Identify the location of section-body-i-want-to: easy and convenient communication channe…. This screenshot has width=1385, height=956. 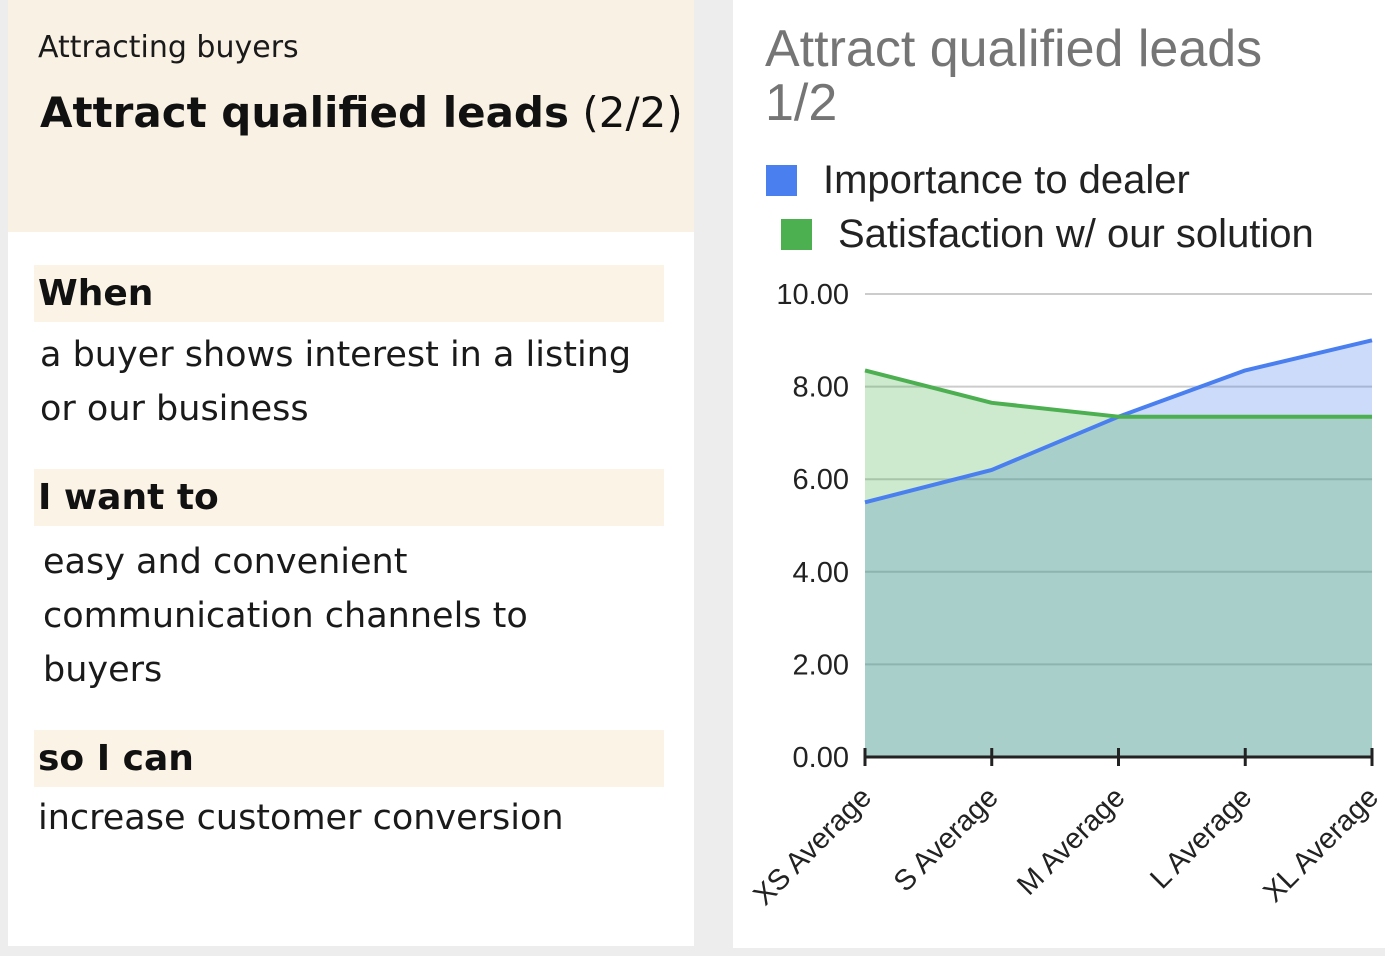
(358, 616).